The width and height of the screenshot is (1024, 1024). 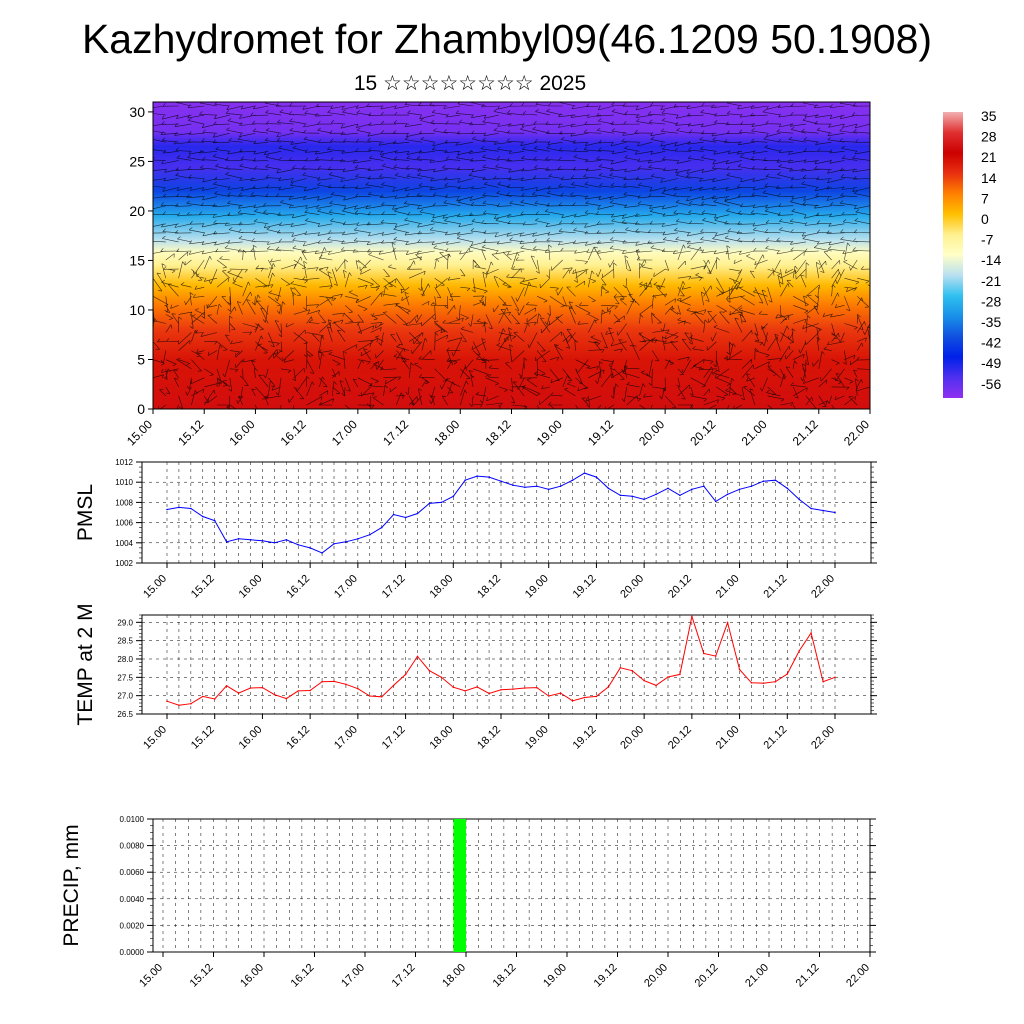 I want to click on colorbar-label: 7, so click(x=985, y=198).